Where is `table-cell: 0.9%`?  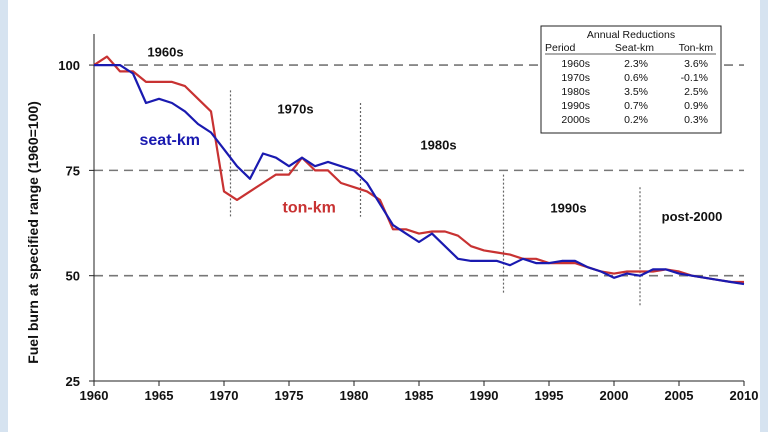
table-cell: 0.9% is located at coordinates (696, 106).